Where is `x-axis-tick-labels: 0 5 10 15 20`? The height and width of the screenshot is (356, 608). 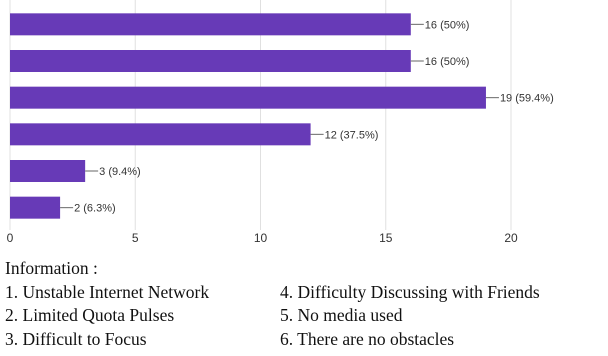 x-axis-tick-labels: 0 5 10 15 20 is located at coordinates (262, 238).